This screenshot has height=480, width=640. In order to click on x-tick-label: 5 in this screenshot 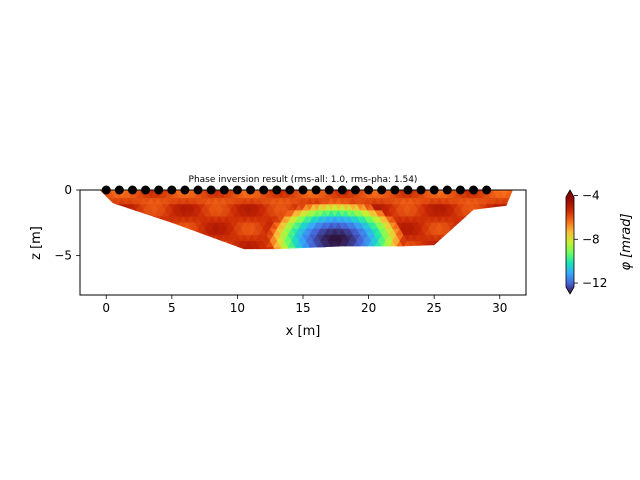, I will do `click(172, 308)`.